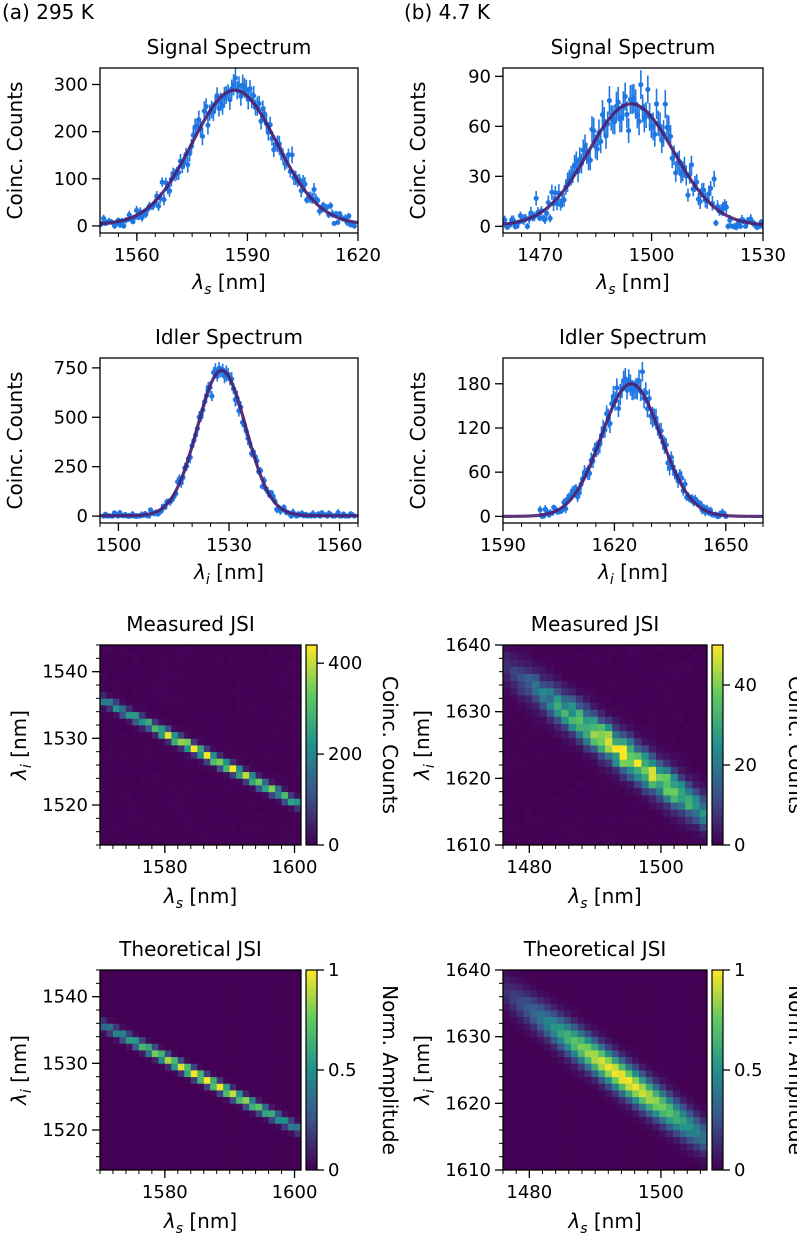  I want to click on x-tick-label: 1590, so click(503, 545).